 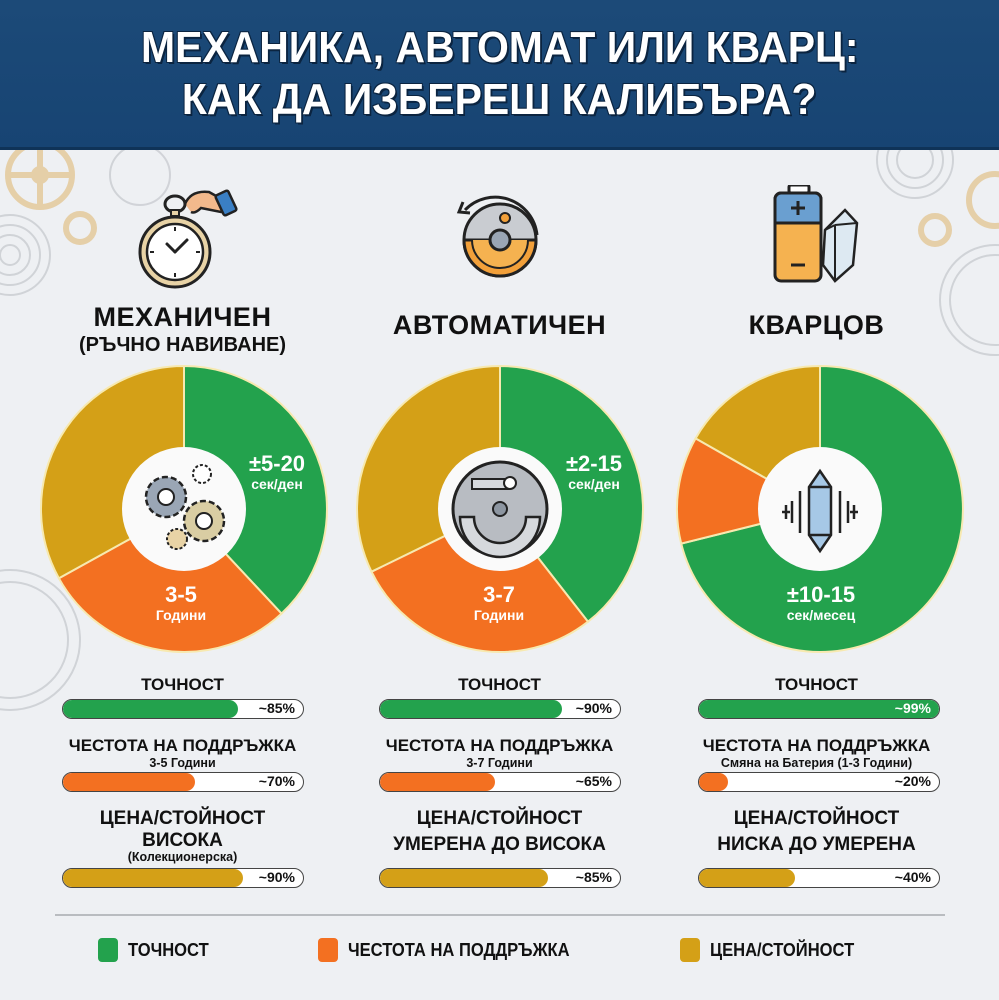 What do you see at coordinates (182, 345) in the screenshot?
I see `column-subtitle: (РЪЧНО НАВИВАНЕ)` at bounding box center [182, 345].